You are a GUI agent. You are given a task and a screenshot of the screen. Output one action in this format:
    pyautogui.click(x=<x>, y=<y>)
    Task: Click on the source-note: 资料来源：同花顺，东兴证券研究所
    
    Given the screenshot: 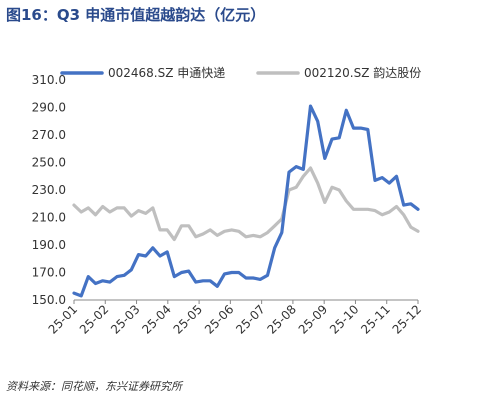 What is the action you would take?
    pyautogui.click(x=94, y=386)
    